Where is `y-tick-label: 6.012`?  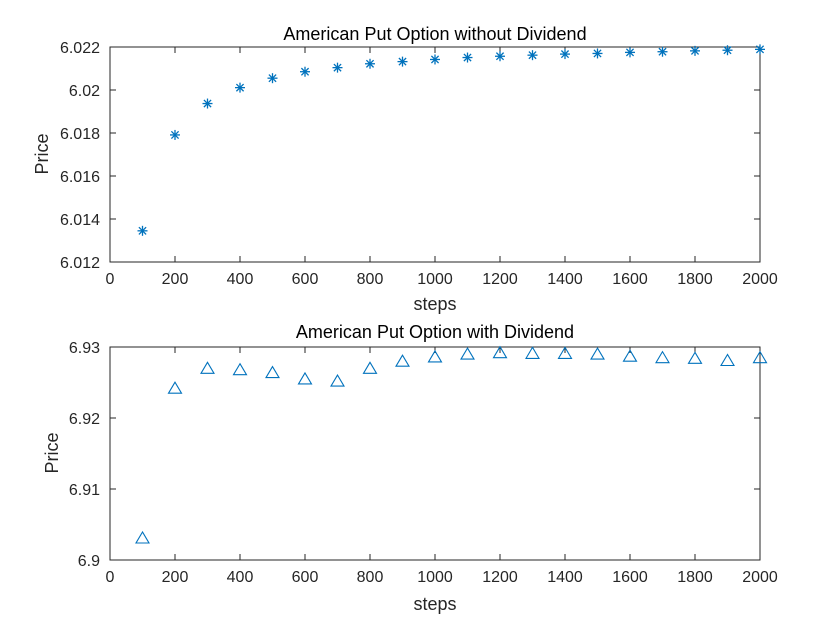 y-tick-label: 6.012 is located at coordinates (80, 263).